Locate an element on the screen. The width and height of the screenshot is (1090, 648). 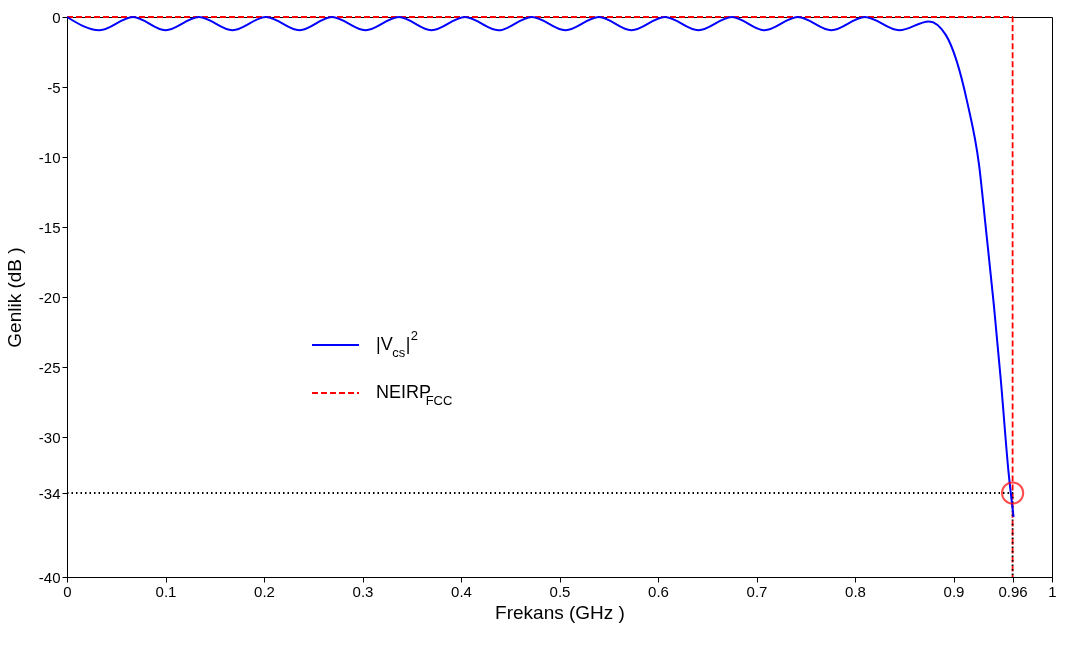
y-tick-label: -25 is located at coordinates (49, 367).